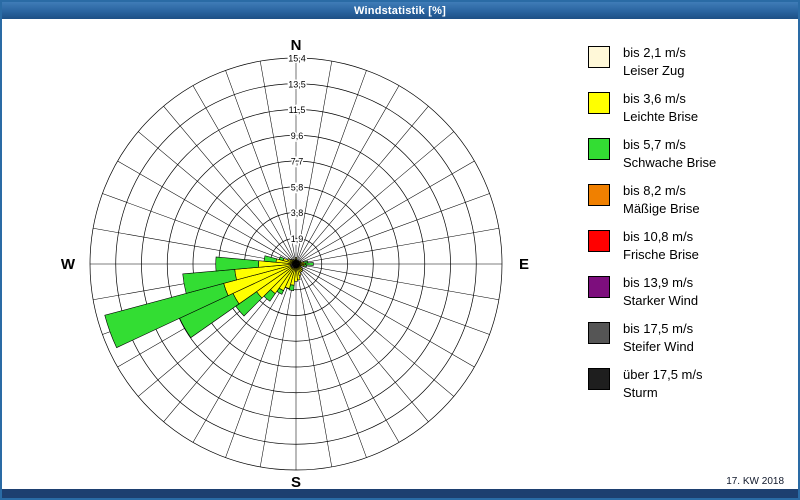 Image resolution: width=800 pixels, height=500 pixels. What do you see at coordinates (654, 52) in the screenshot?
I see `legend-speed-label: bis 2,1 m/s` at bounding box center [654, 52].